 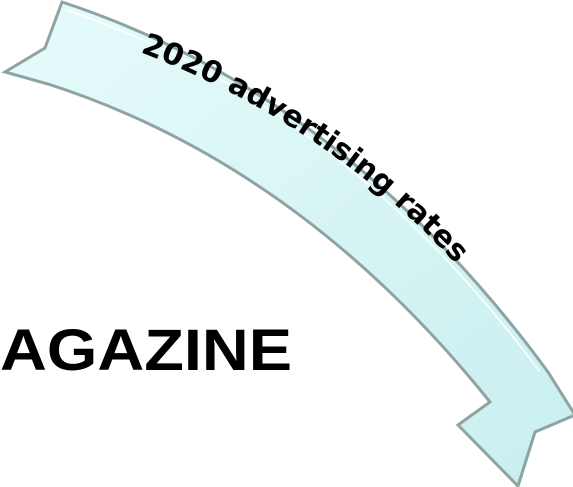 What do you see at coordinates (146, 350) in the screenshot?
I see `heading: AGAZINE` at bounding box center [146, 350].